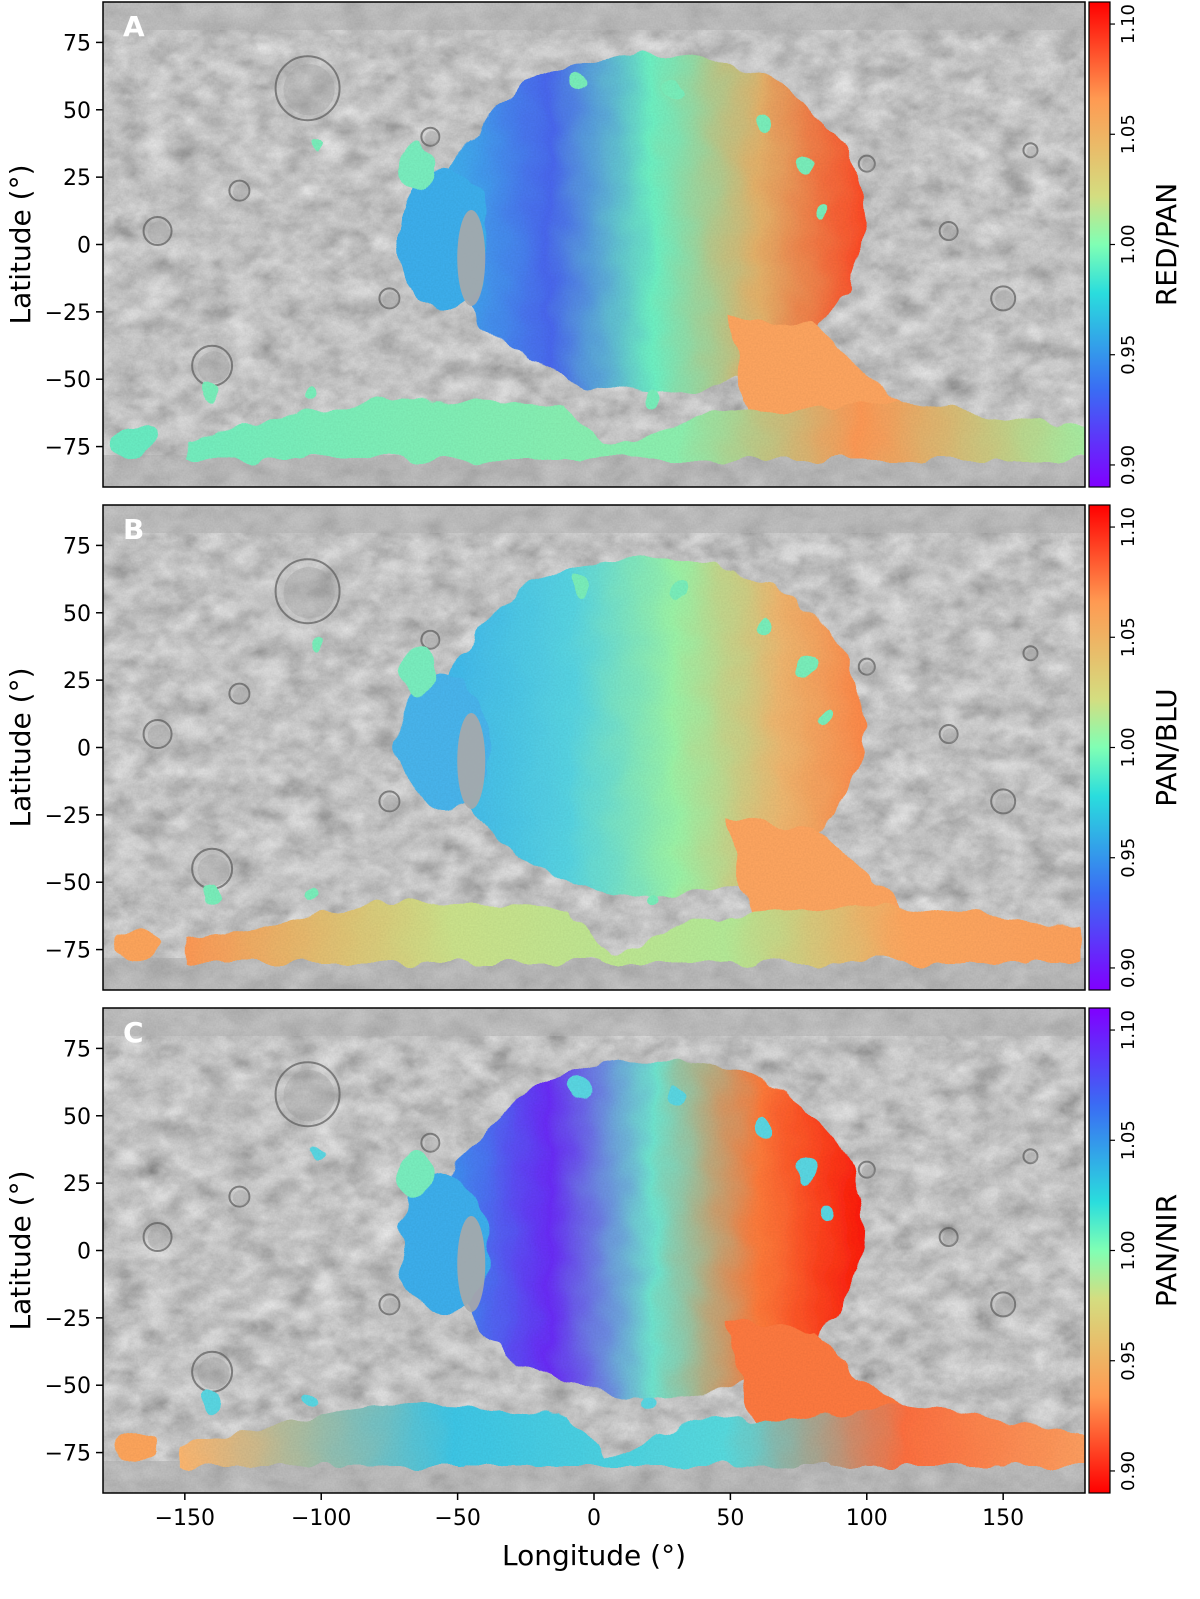 The height and width of the screenshot is (1599, 1200). Describe the element at coordinates (185, 1518) in the screenshot. I see `x-tick-label: −150` at that location.